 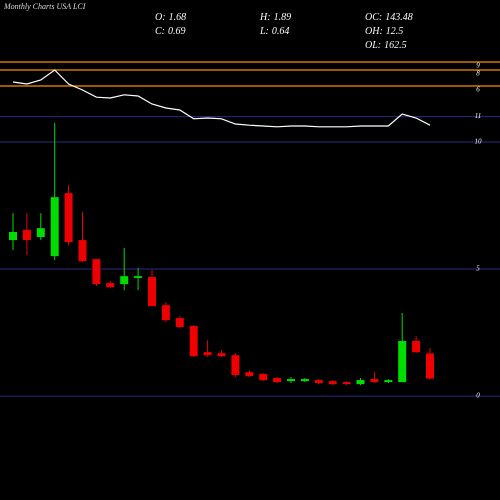 I want to click on stat-value: 12.5, so click(x=395, y=31).